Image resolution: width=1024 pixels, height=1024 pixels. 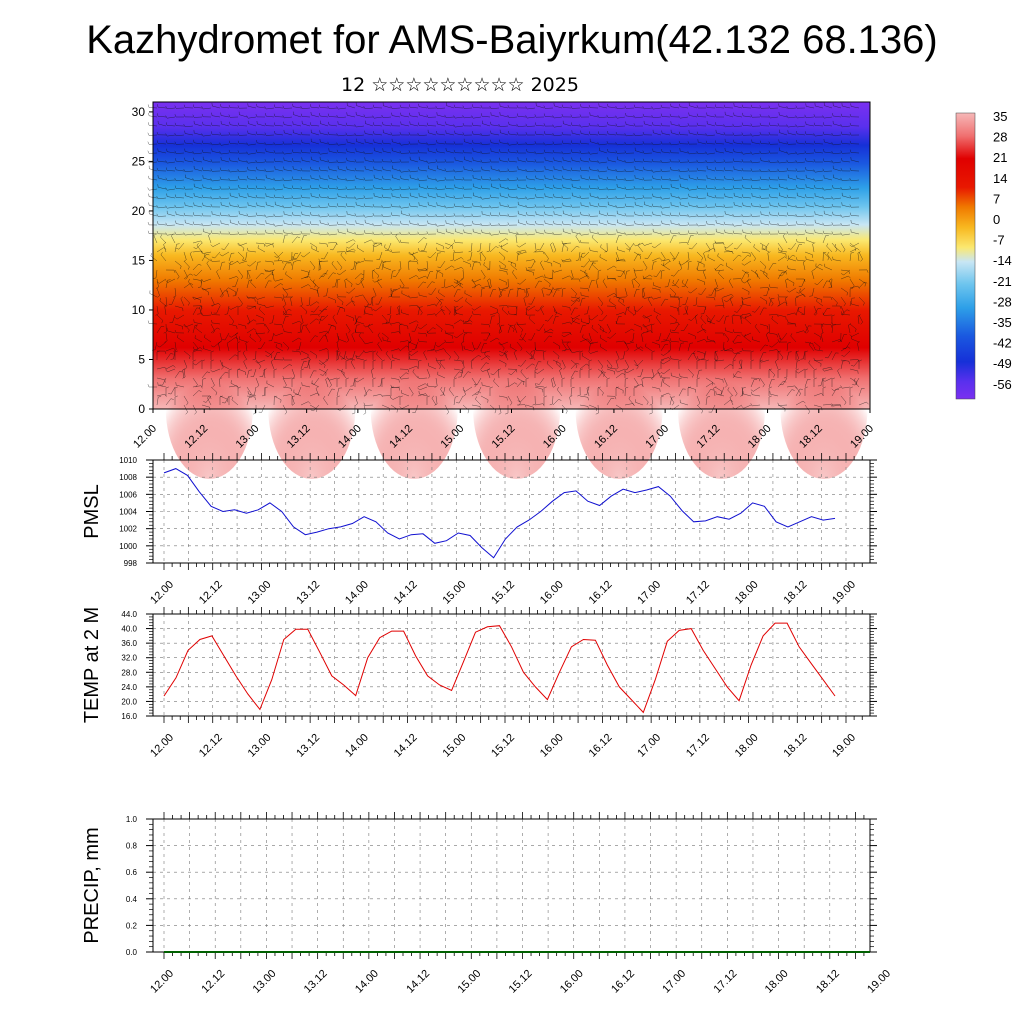 I want to click on y-tick-label: 0.8, so click(x=132, y=846).